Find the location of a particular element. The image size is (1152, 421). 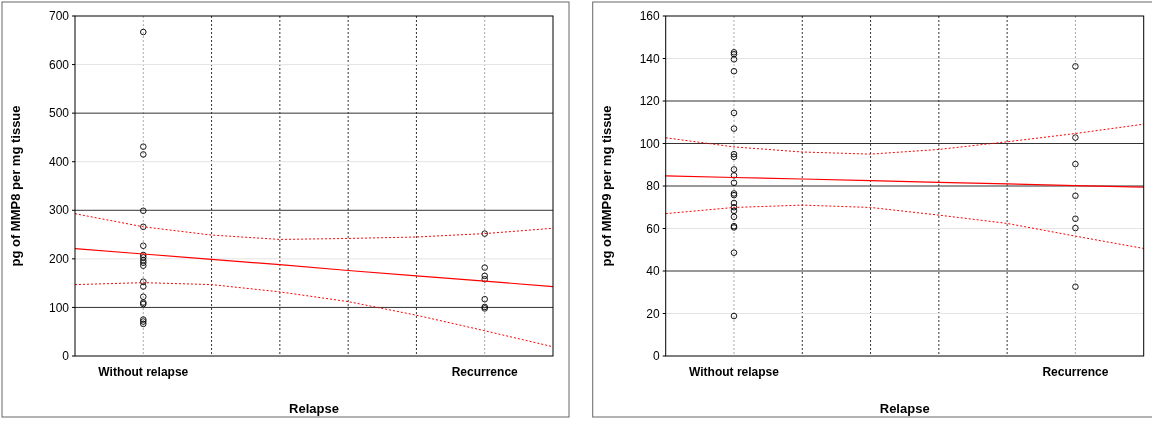

y-tick-label: 20 is located at coordinates (653, 313).